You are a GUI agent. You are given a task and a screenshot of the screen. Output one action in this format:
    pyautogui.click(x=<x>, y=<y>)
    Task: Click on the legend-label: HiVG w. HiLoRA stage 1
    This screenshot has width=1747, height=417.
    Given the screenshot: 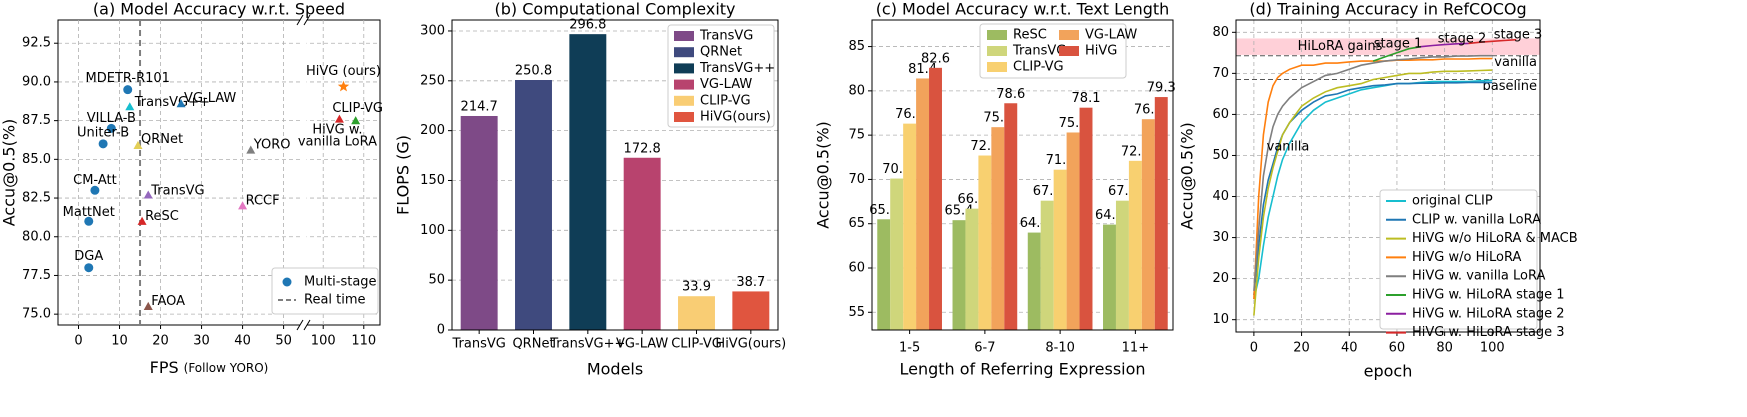 What is the action you would take?
    pyautogui.click(x=1488, y=295)
    